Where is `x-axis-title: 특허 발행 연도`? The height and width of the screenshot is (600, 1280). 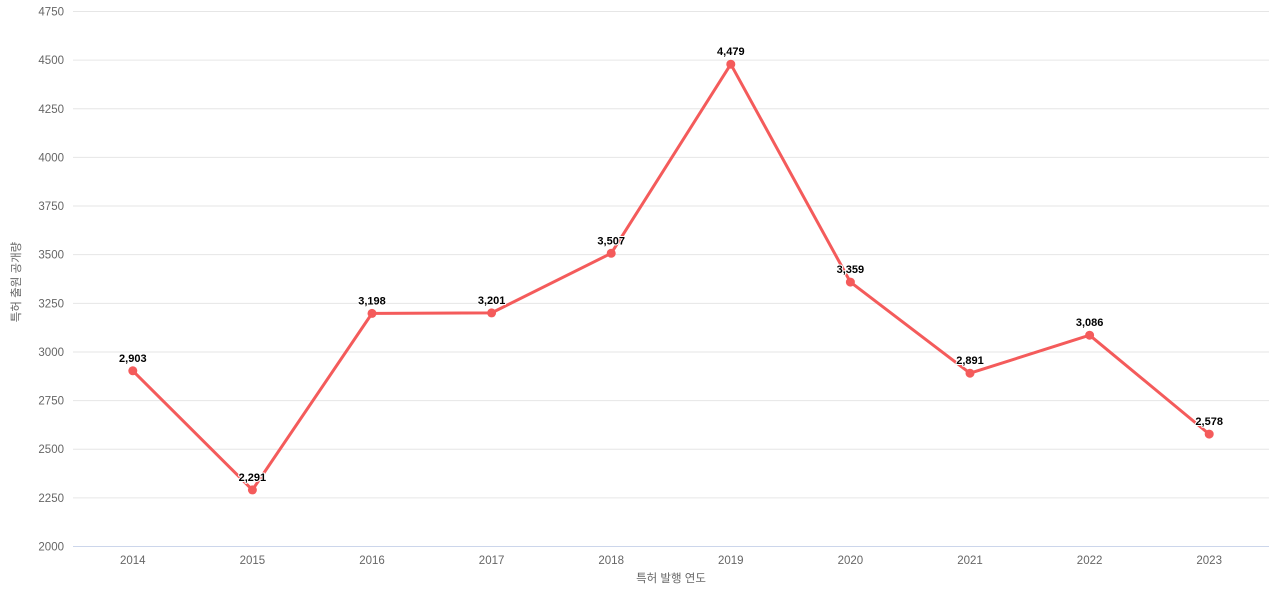
x-axis-title: 특허 발행 연도 is located at coordinates (671, 578).